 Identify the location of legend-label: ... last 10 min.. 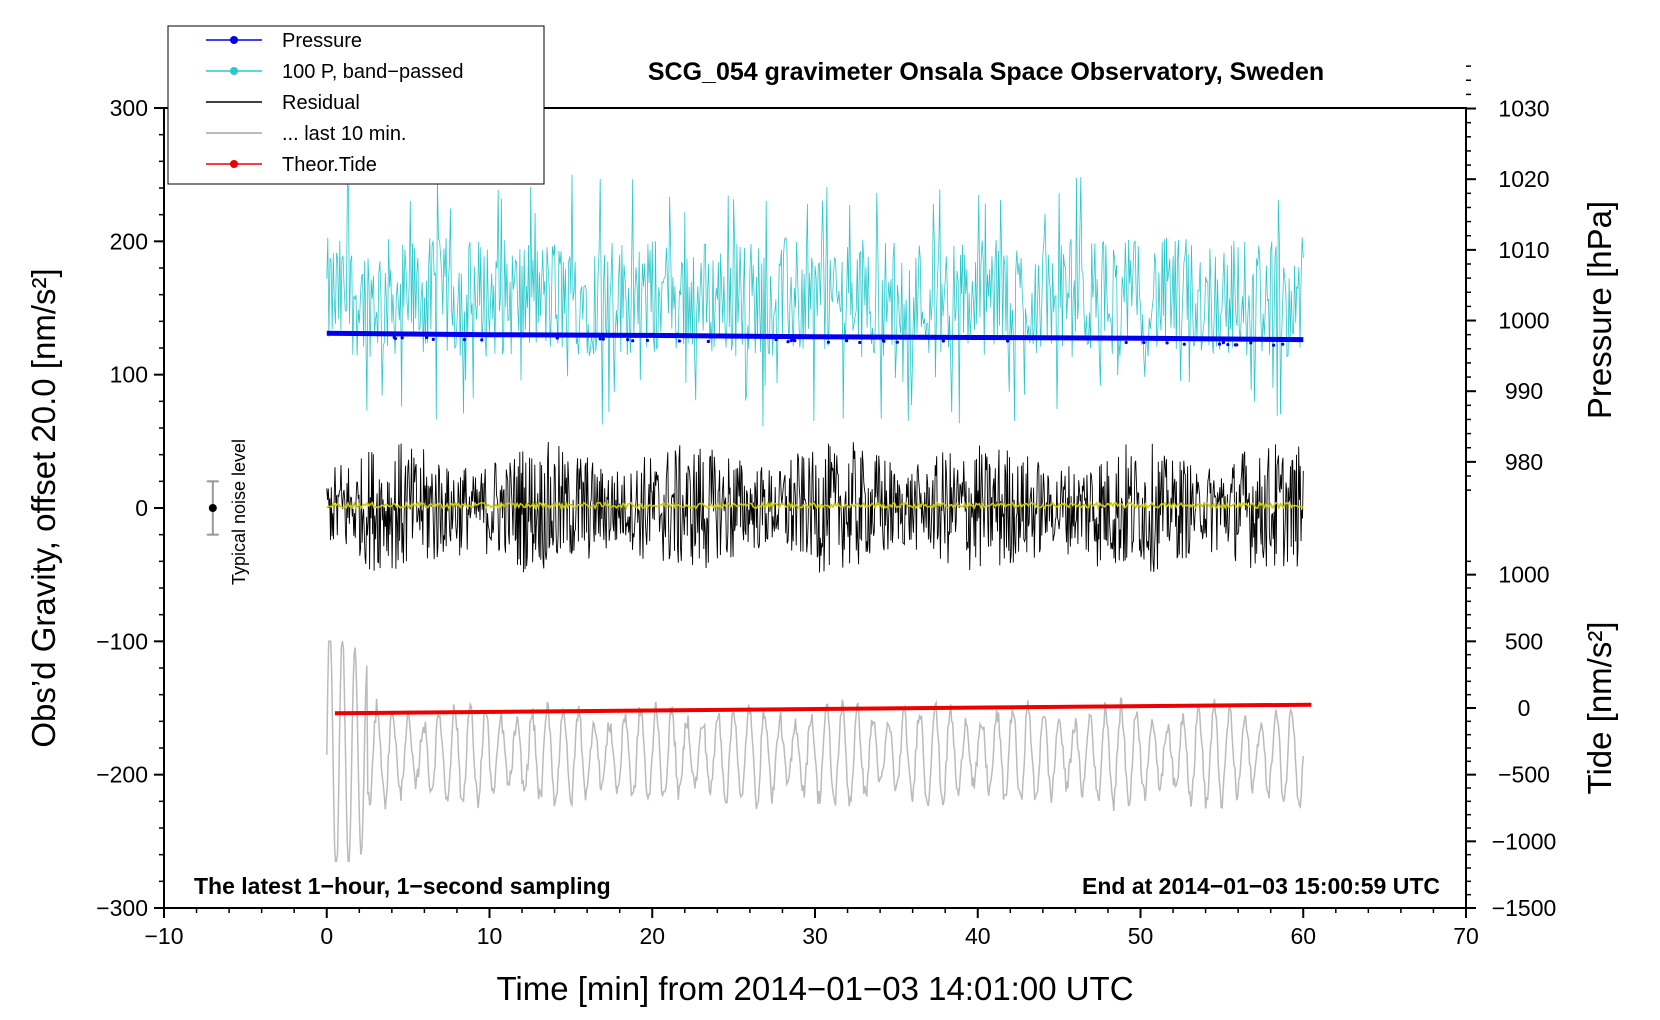
(344, 134).